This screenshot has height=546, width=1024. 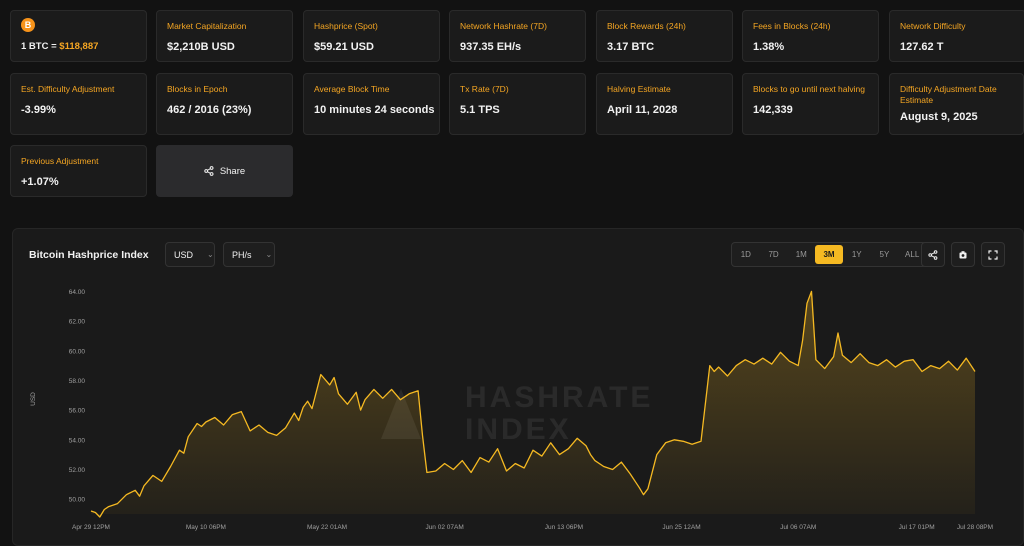 What do you see at coordinates (184, 254) in the screenshot?
I see `currency-select-value: USD` at bounding box center [184, 254].